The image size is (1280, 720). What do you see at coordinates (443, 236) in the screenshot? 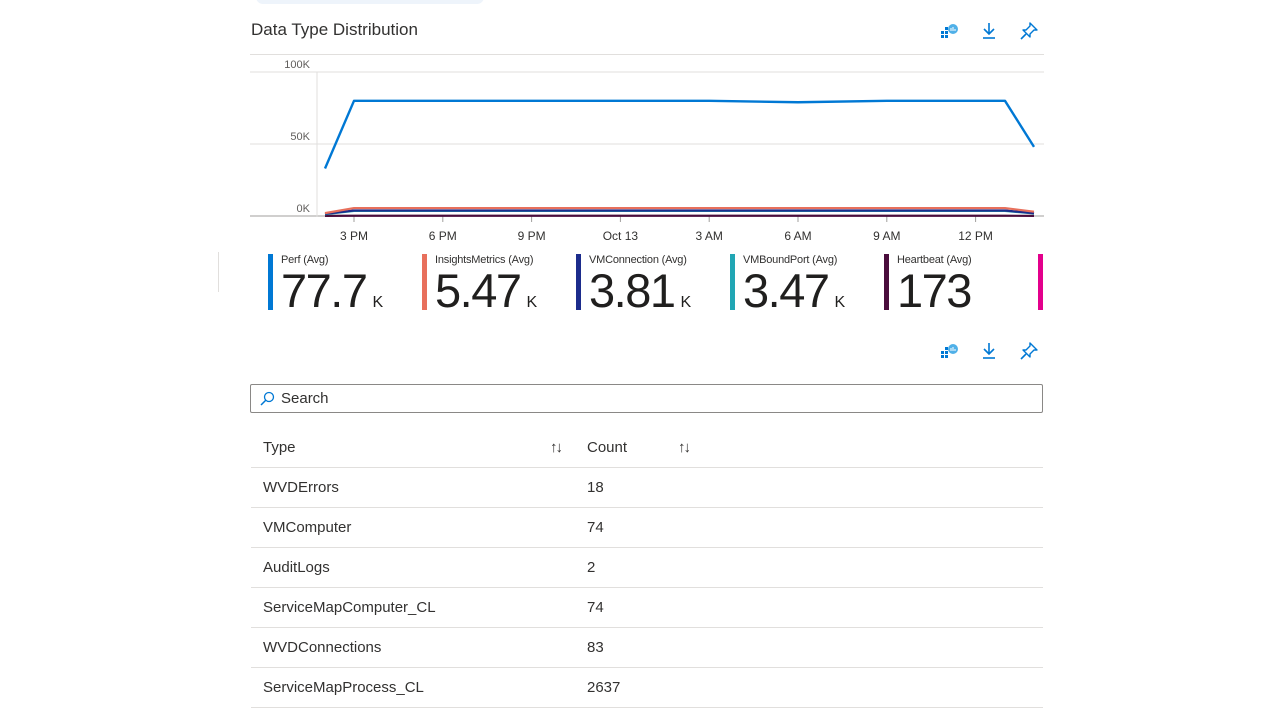
I see `x-tick-label: 6 PM` at bounding box center [443, 236].